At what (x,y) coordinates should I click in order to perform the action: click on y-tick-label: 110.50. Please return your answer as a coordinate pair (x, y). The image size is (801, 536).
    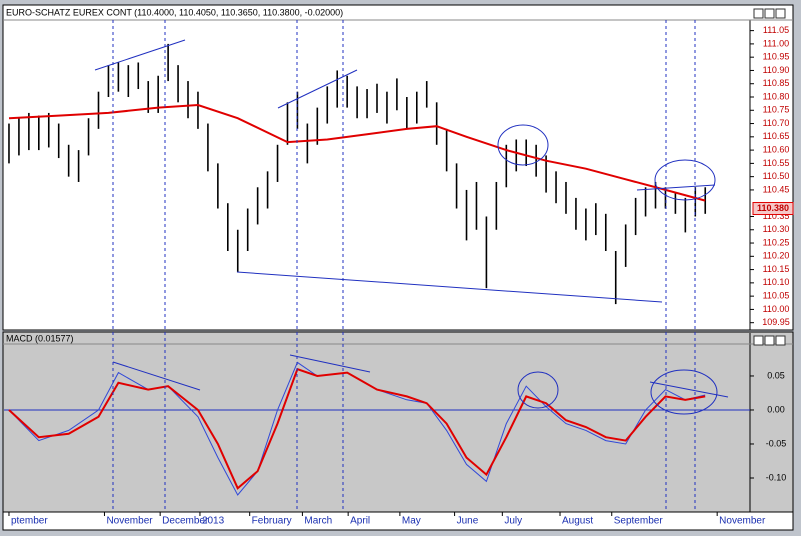
    Looking at the image, I should click on (776, 176).